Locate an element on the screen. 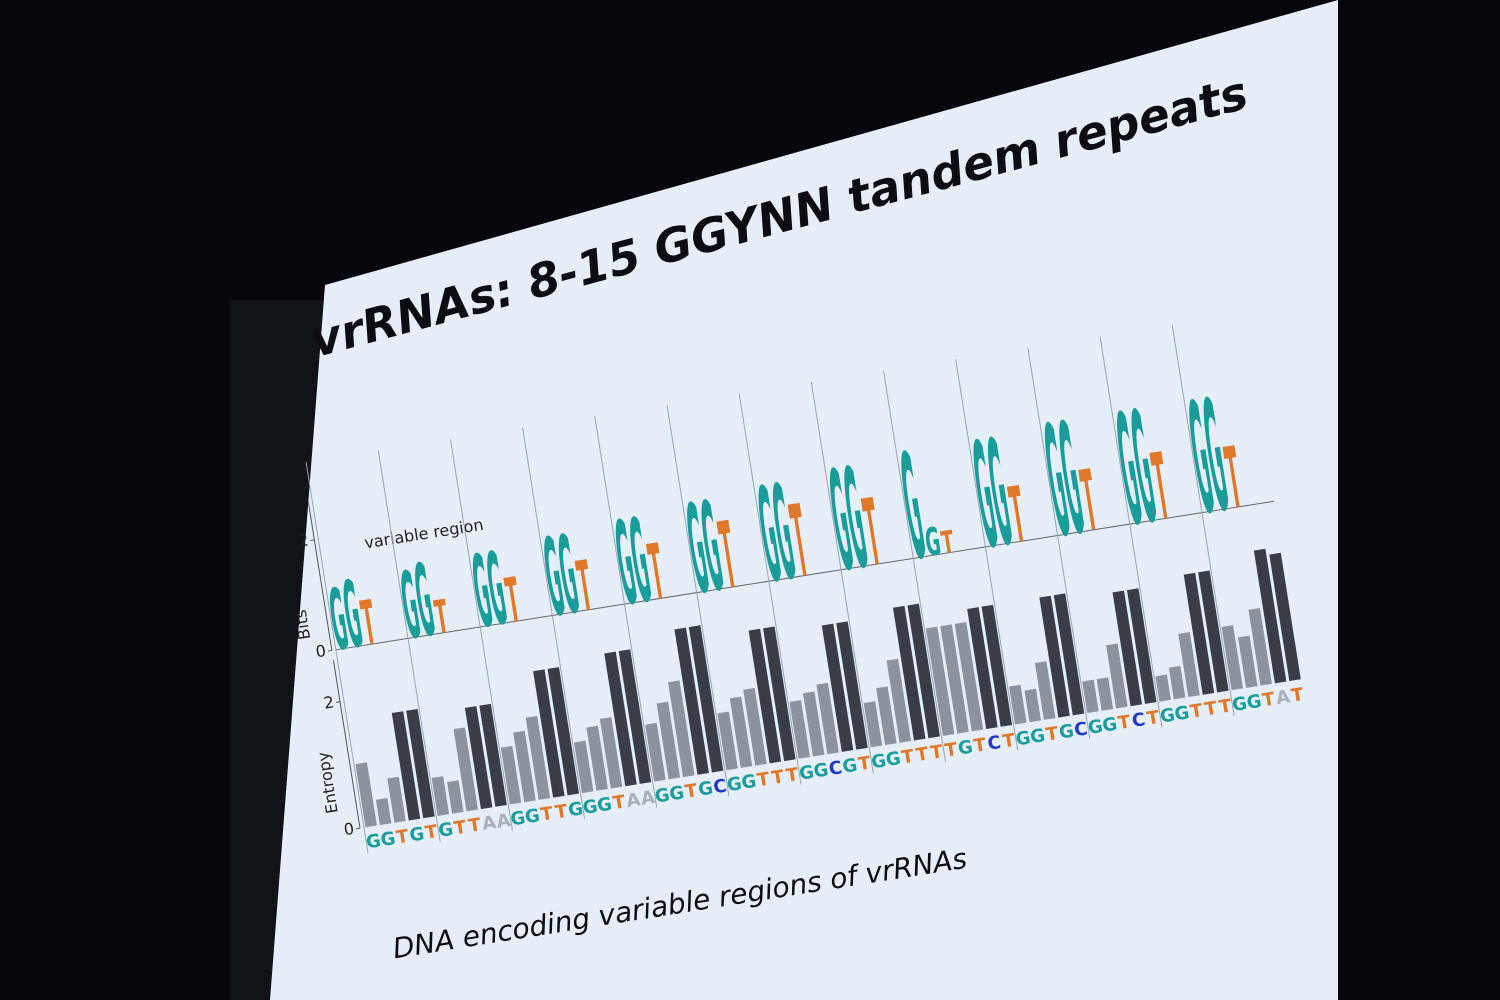 The height and width of the screenshot is (1000, 1500). y2-tick-label: 0 is located at coordinates (320, 651).